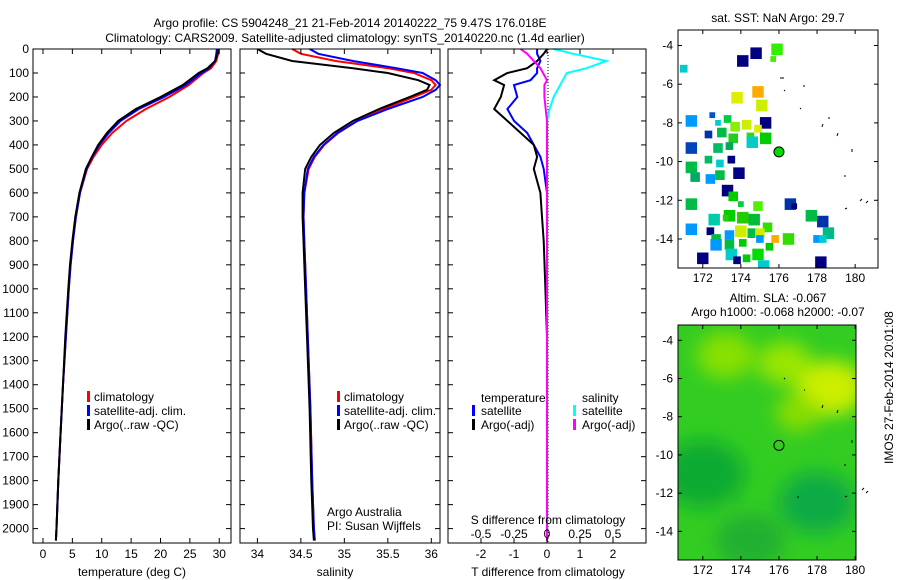  What do you see at coordinates (711, 474) in the screenshot?
I see `sla-low-anomaly` at bounding box center [711, 474].